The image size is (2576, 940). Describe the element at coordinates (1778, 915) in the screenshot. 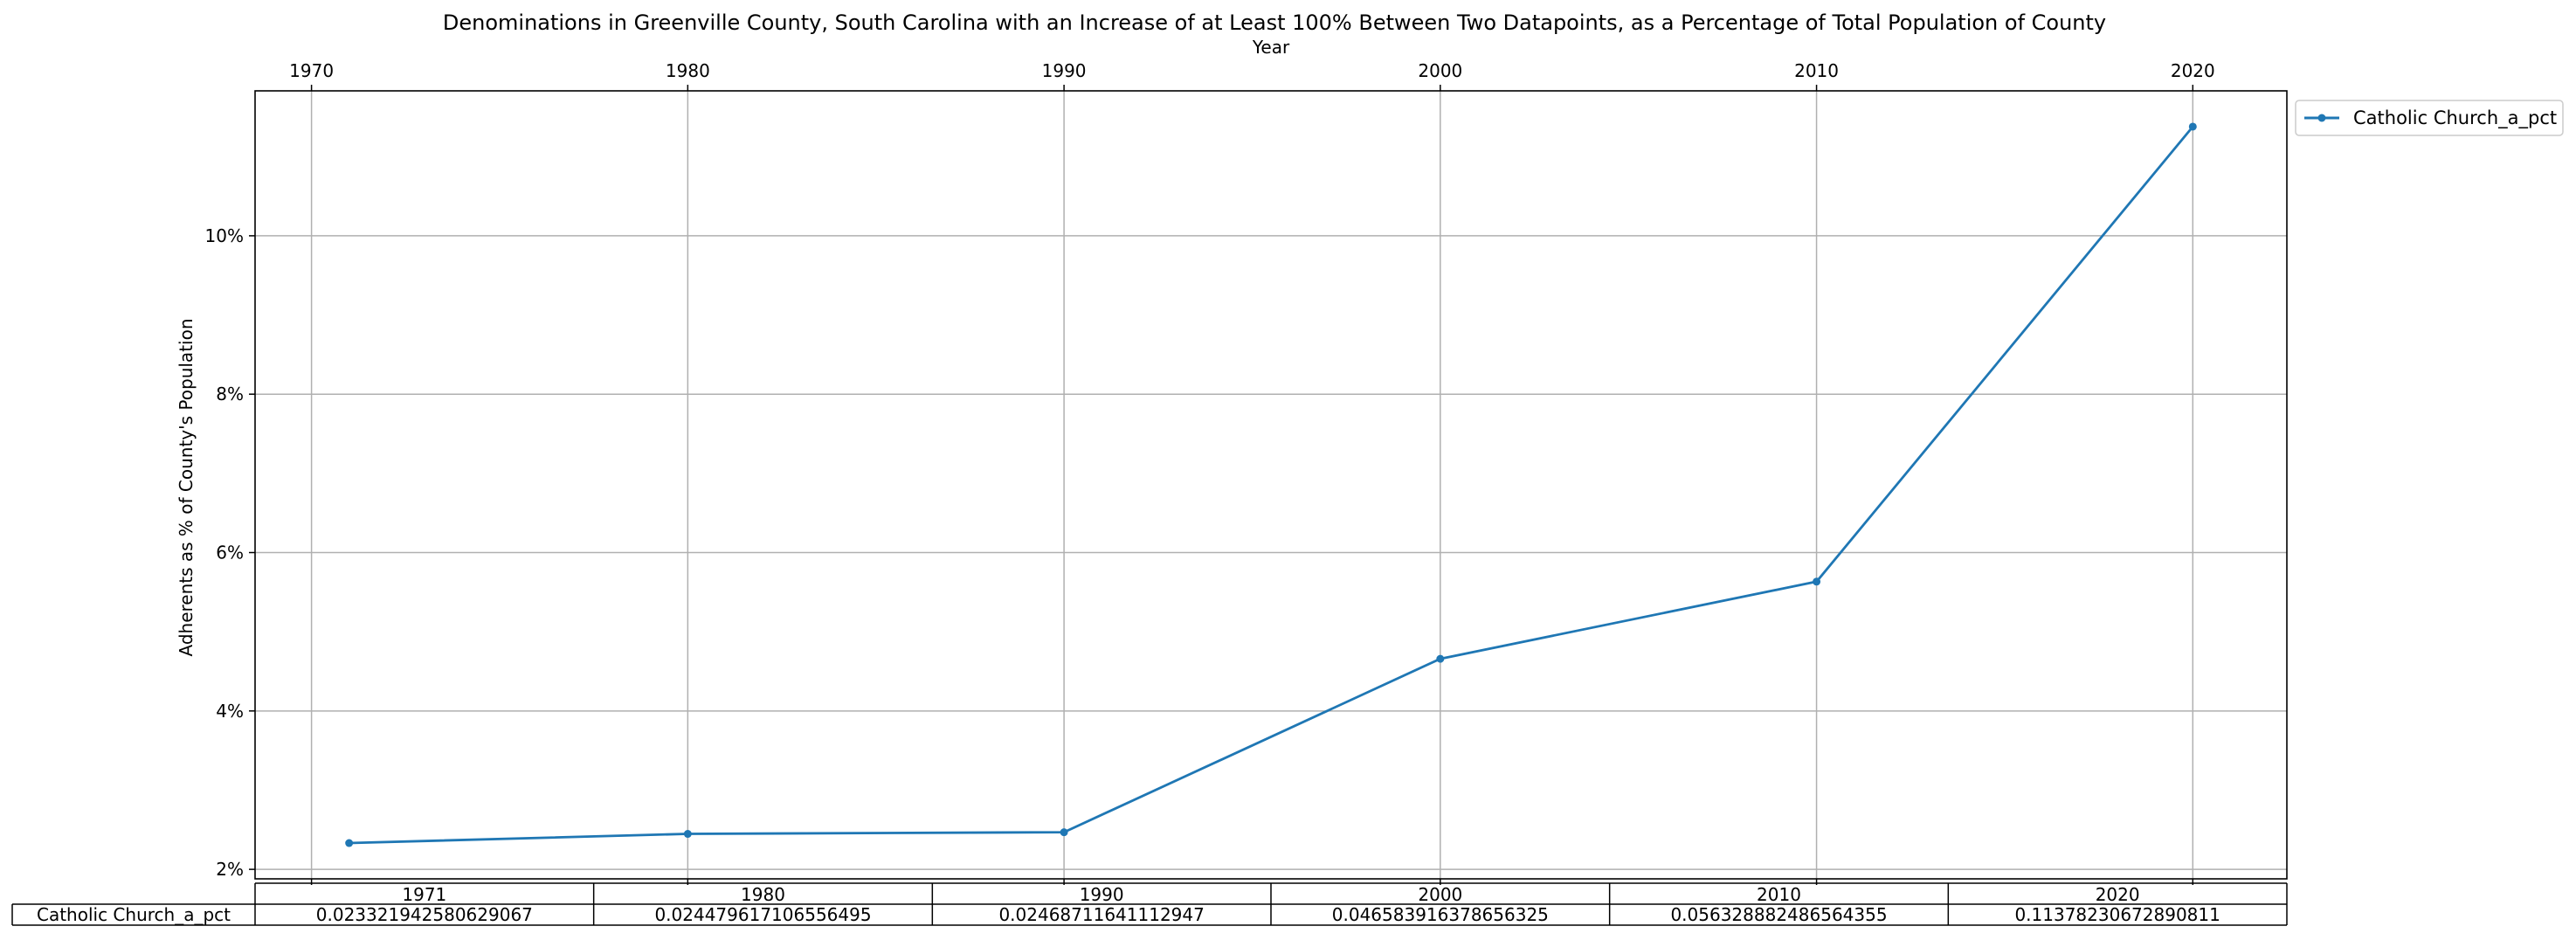

I see `table-cell: 0.056328882486564355` at that location.